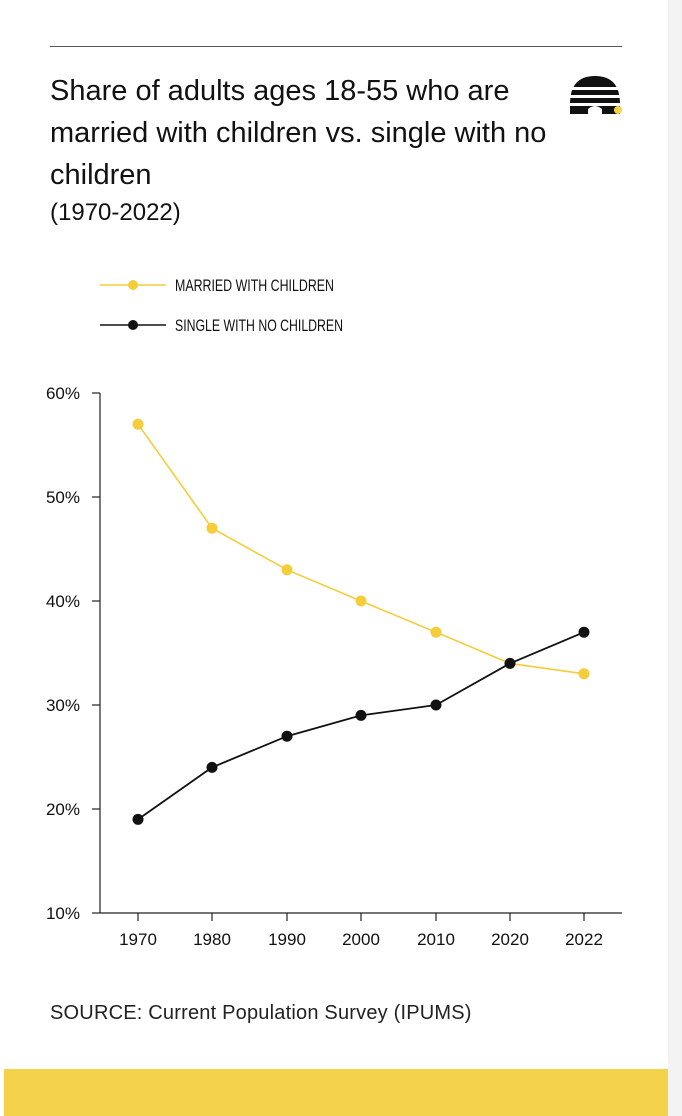 The width and height of the screenshot is (682, 1116). Describe the element at coordinates (436, 939) in the screenshot. I see `x-tick-label: 2010` at that location.